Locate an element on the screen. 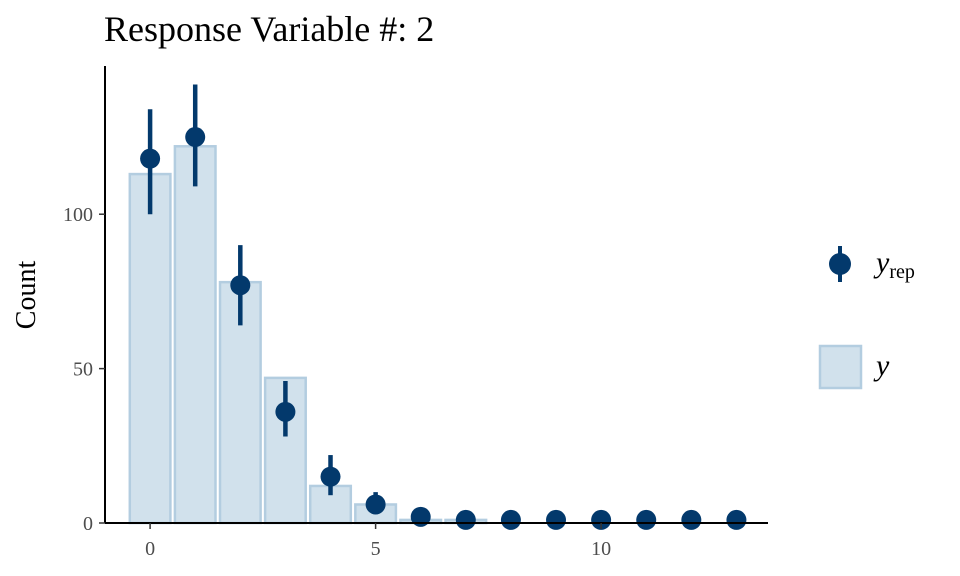 Image resolution: width=960 pixels, height=576 pixels. chart-title: Response Variable #: 2 is located at coordinates (269, 29).